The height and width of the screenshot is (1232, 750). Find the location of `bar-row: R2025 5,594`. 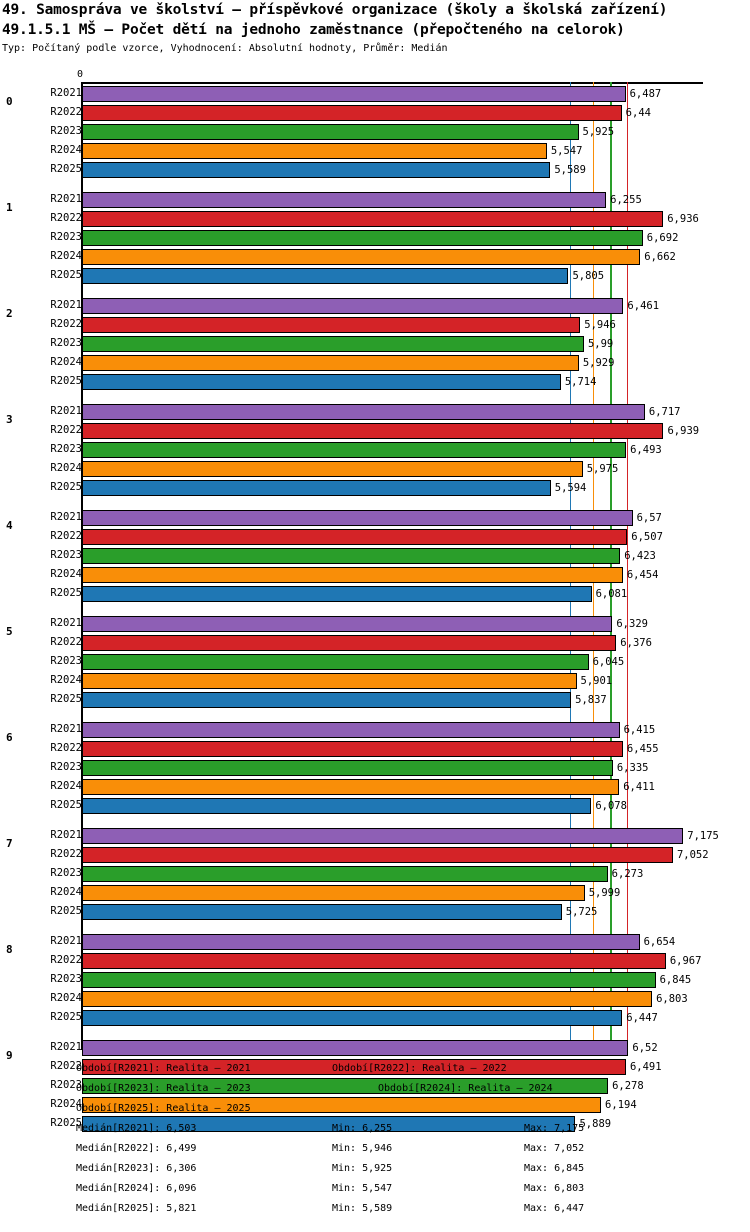

bar-row: R2025 5,594 is located at coordinates (375, 487).